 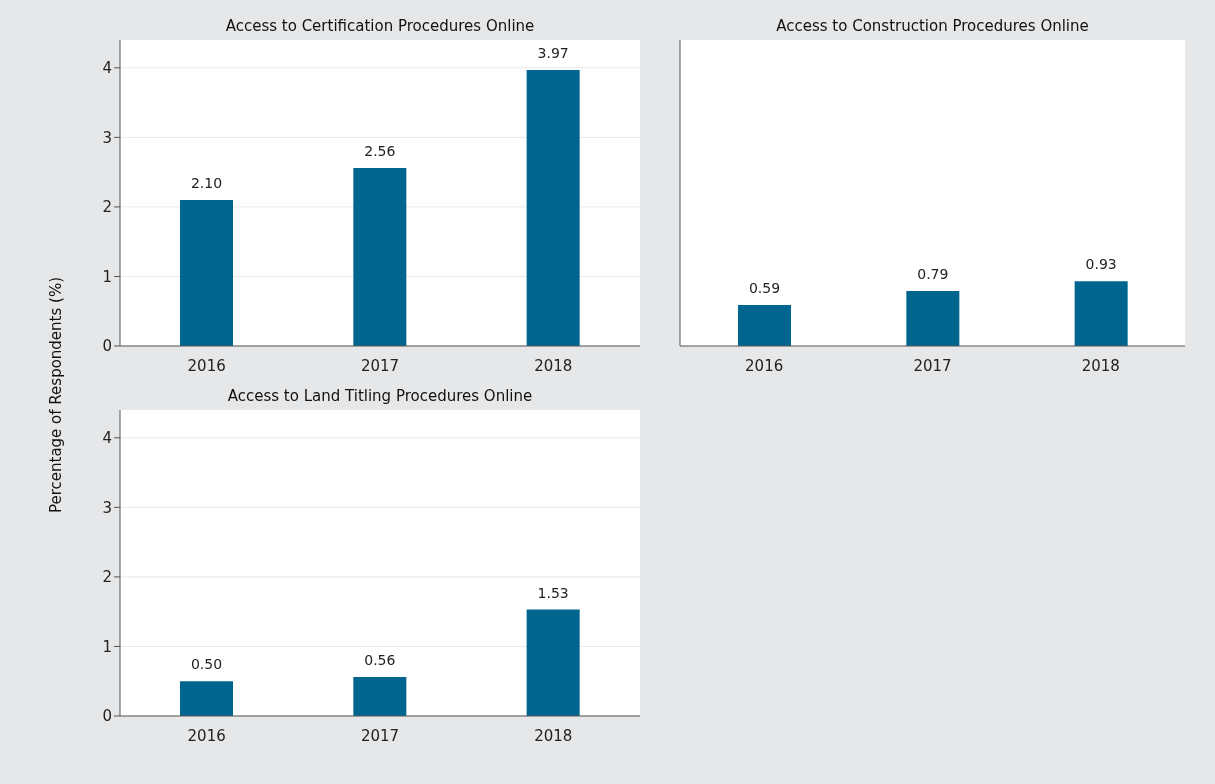 What do you see at coordinates (553, 52) in the screenshot?
I see `data-label: 3.97` at bounding box center [553, 52].